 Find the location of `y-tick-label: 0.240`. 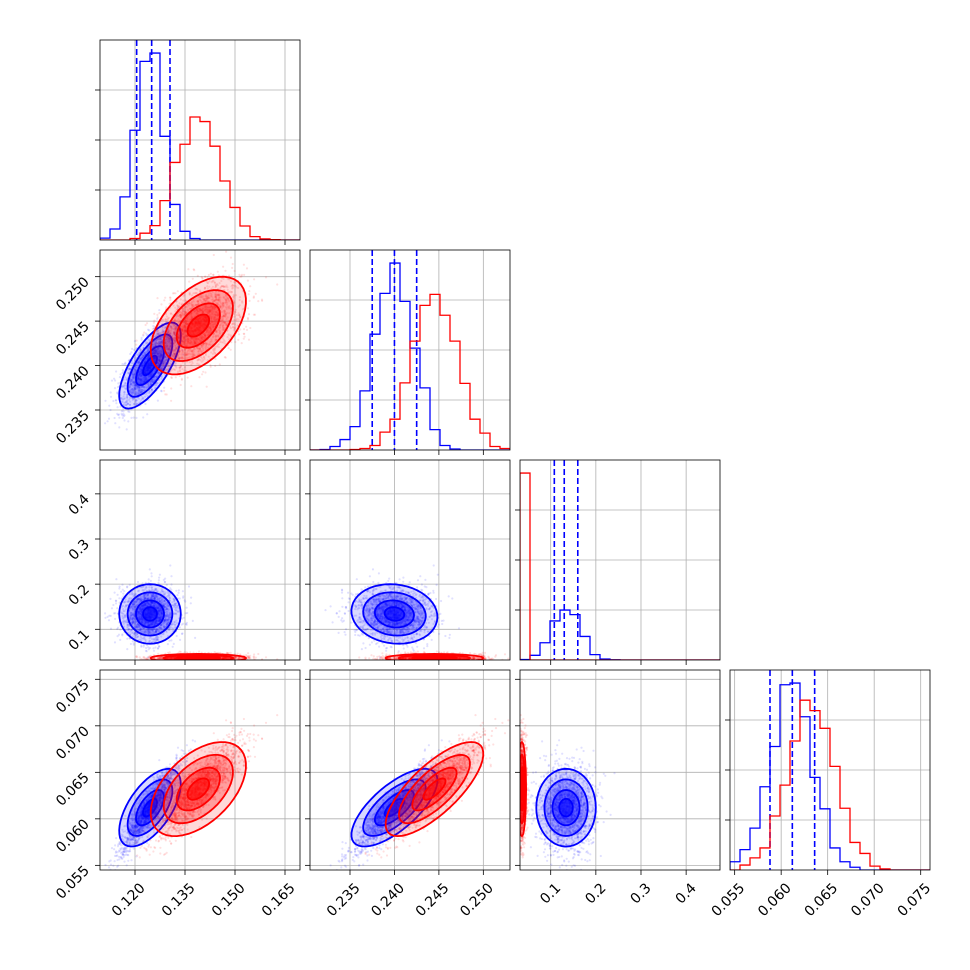

y-tick-label: 0.240 is located at coordinates (73, 383).